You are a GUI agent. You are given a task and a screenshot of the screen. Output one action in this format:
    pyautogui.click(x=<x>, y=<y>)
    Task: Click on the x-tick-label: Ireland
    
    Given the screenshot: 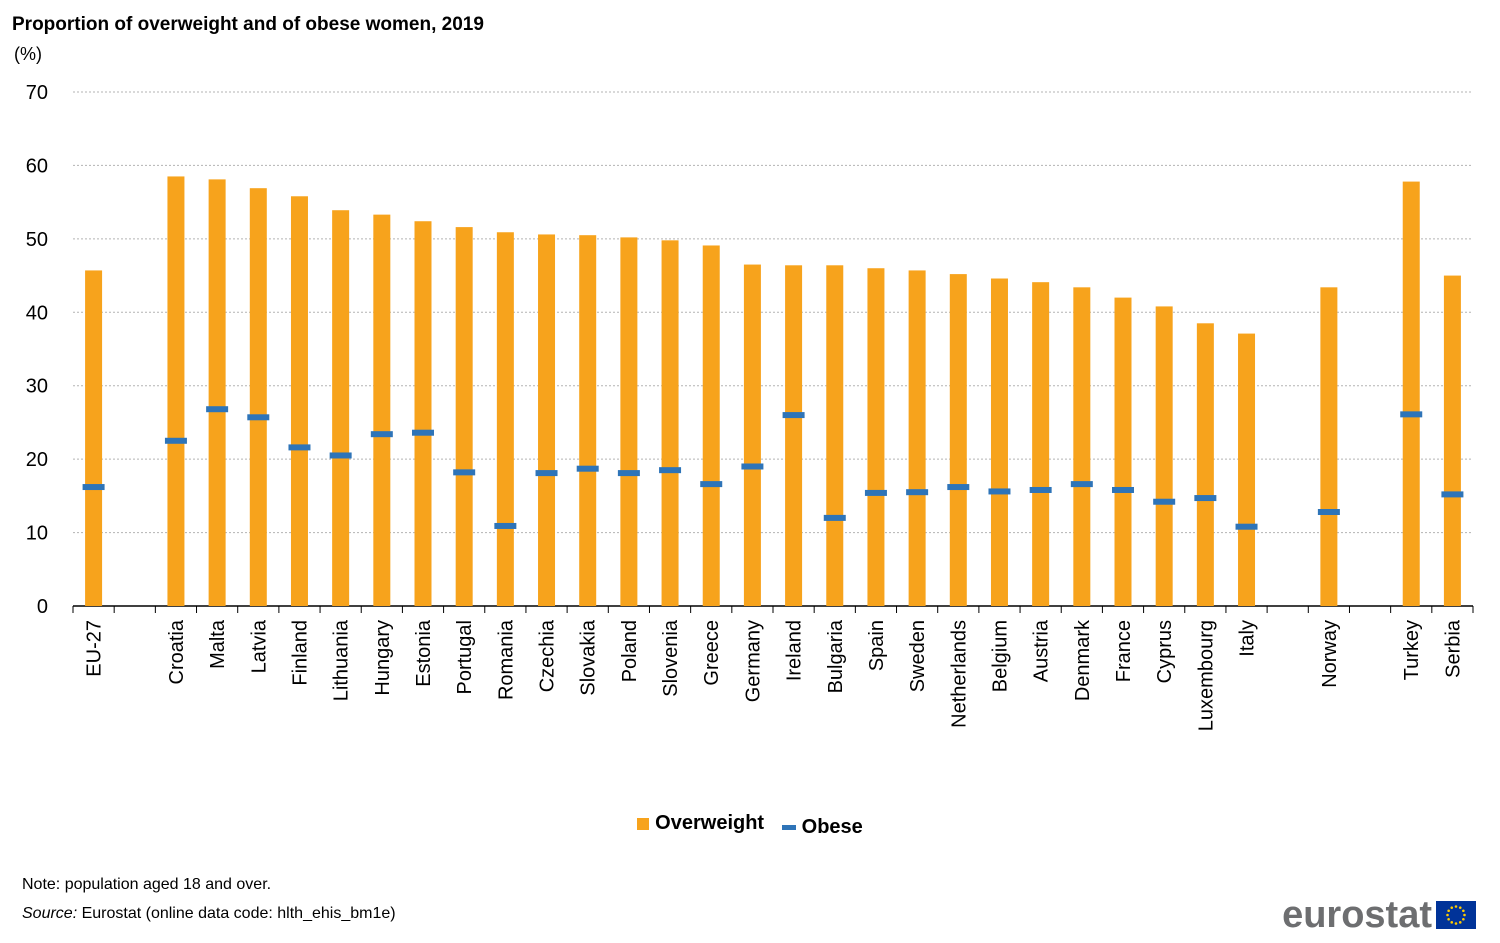 What is the action you would take?
    pyautogui.click(x=795, y=650)
    